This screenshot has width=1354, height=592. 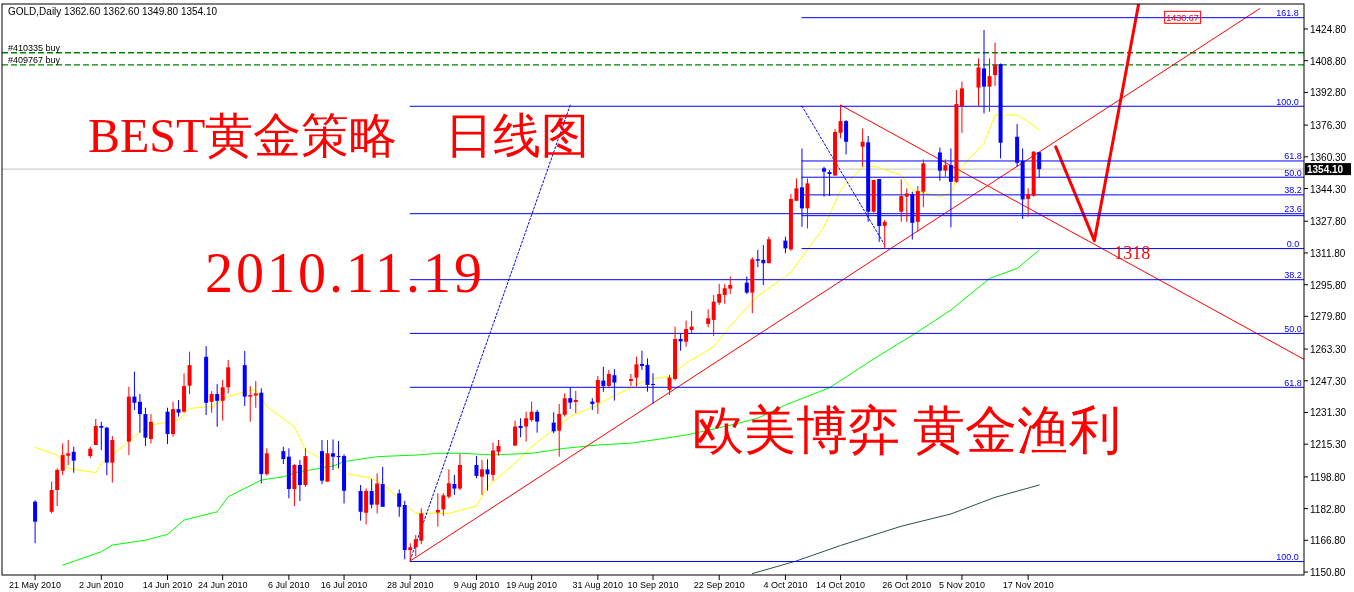 I want to click on ytick: 1150.80, so click(x=1328, y=573).